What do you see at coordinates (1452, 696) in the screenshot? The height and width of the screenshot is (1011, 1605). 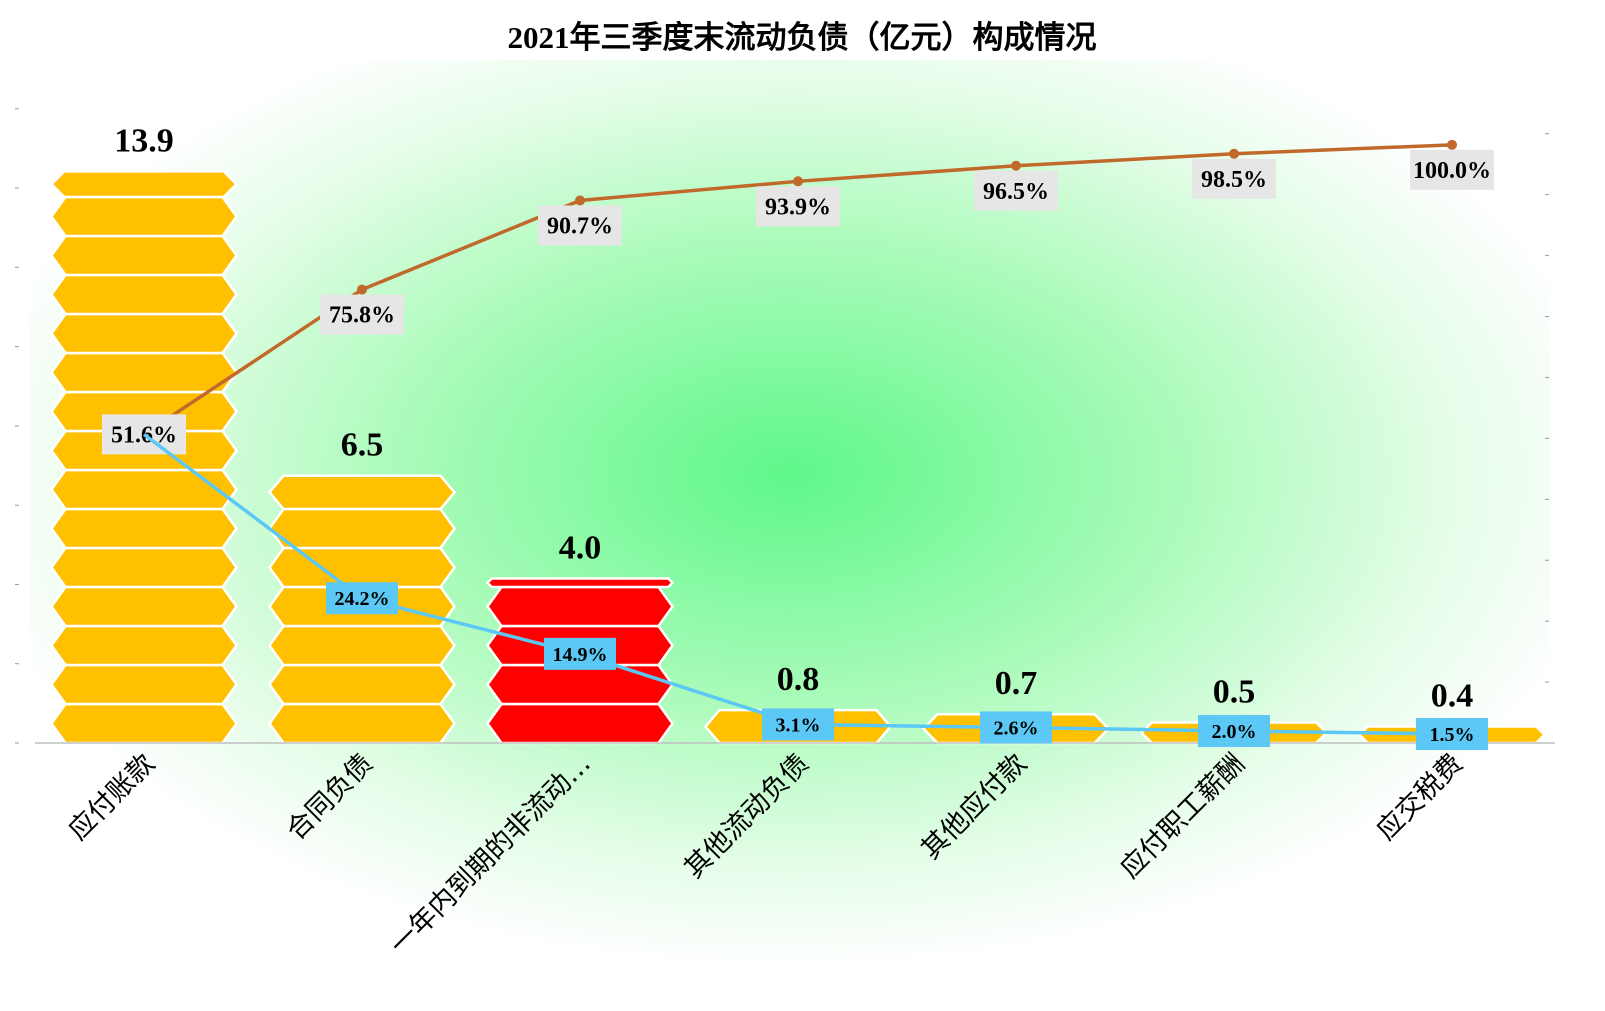 I see `bar-value-label: 0.4` at bounding box center [1452, 696].